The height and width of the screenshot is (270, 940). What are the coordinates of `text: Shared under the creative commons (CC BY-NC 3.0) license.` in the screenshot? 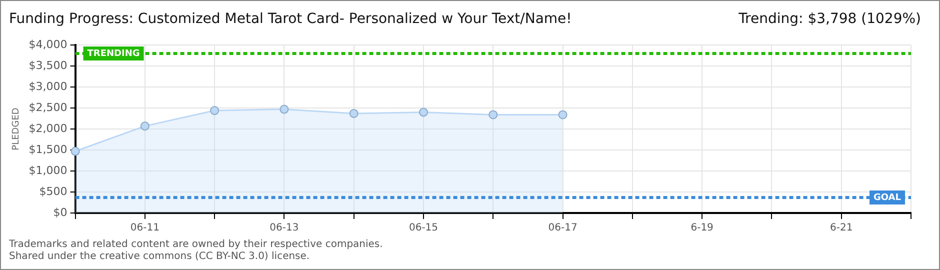 It's located at (160, 257).